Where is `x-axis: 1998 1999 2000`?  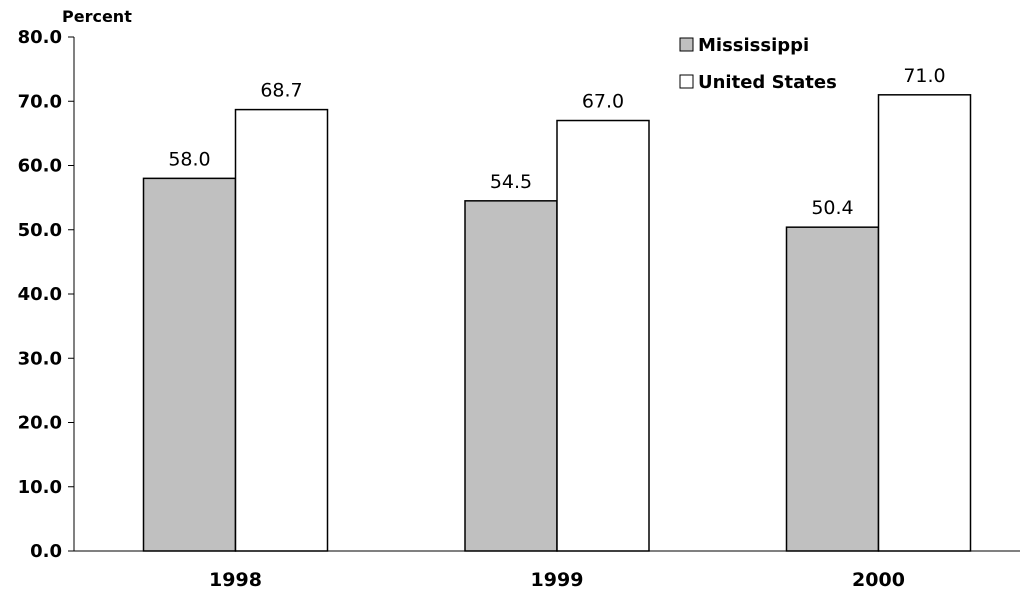
x-axis: 1998 1999 2000 is located at coordinates (557, 580).